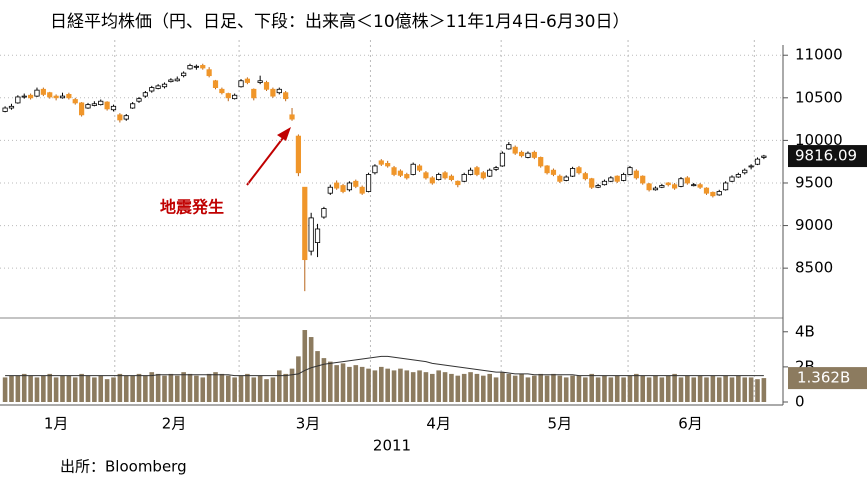 This screenshot has width=867, height=490. What do you see at coordinates (174, 424) in the screenshot?
I see `x-tick-label: 2月` at bounding box center [174, 424].